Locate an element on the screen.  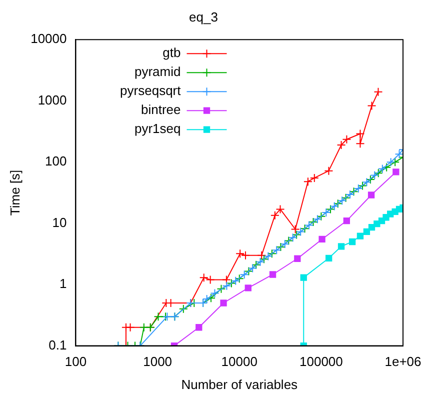
x-tick-label: 100000 is located at coordinates (321, 362).